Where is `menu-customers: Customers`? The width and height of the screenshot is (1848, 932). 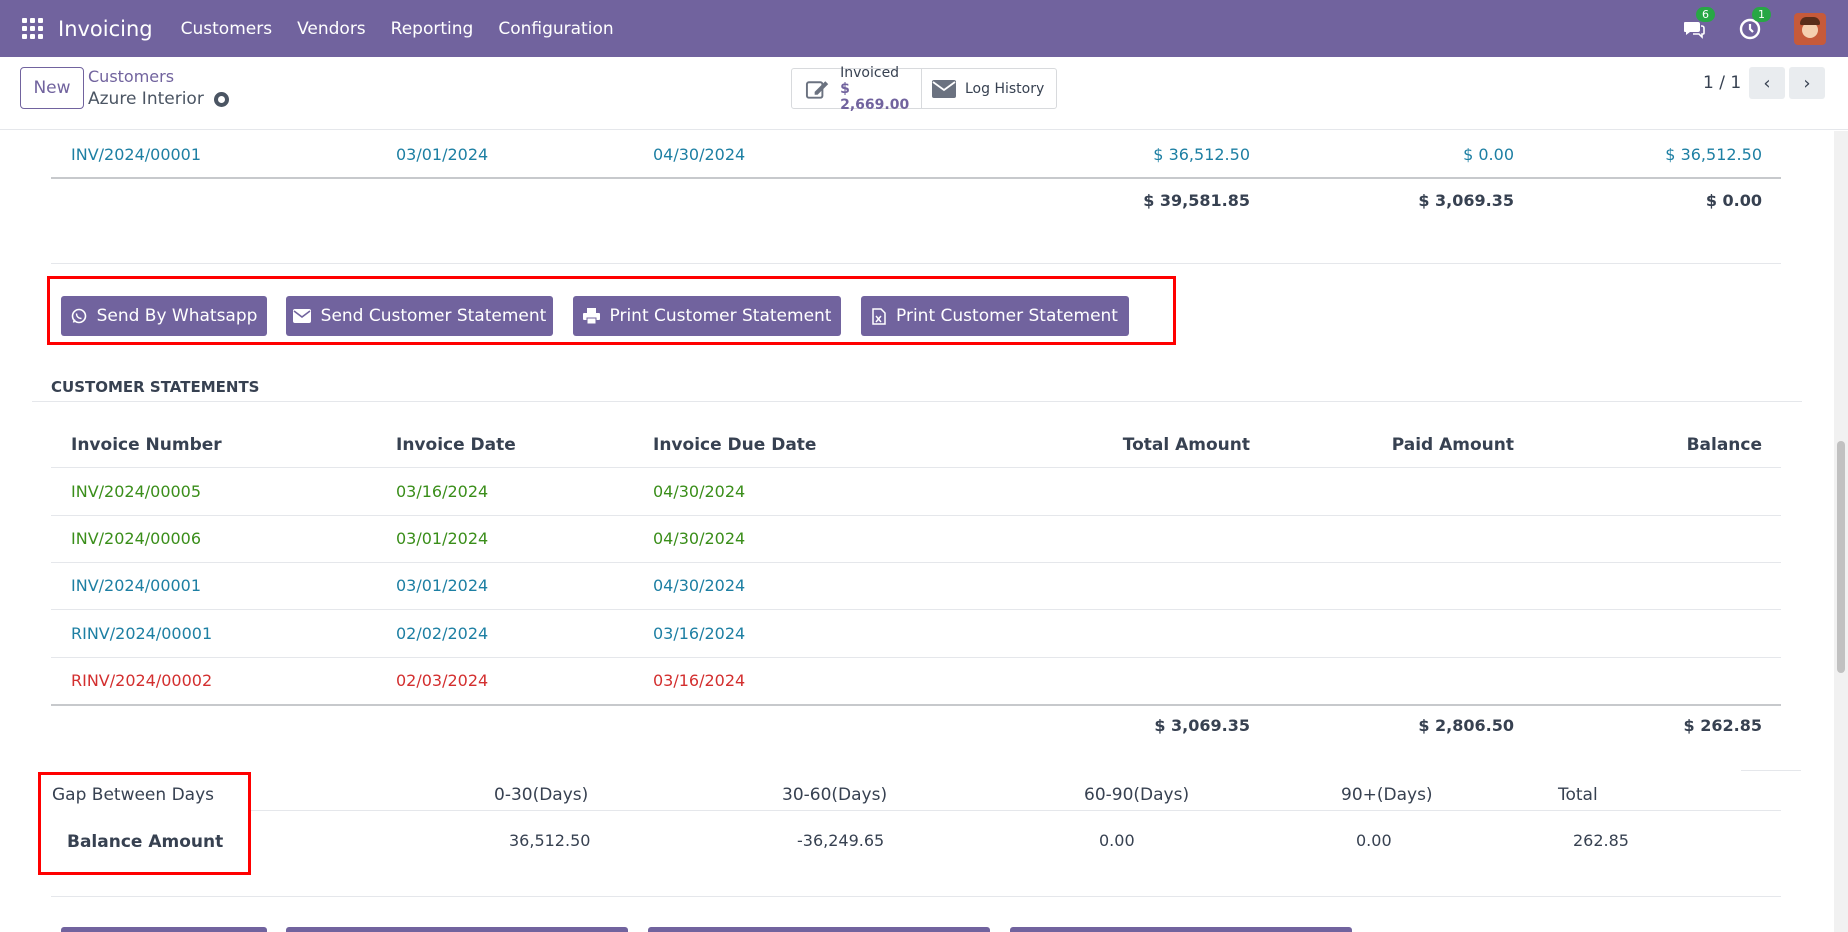
menu-customers: Customers is located at coordinates (226, 28).